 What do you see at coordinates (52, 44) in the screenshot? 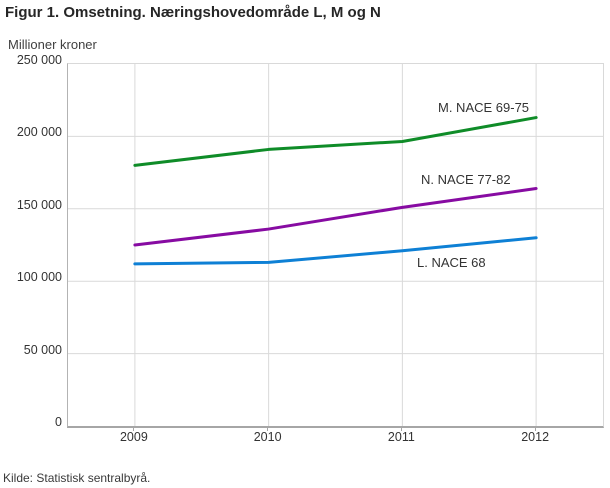
I see `y-axis-title: Millioner kroner` at bounding box center [52, 44].